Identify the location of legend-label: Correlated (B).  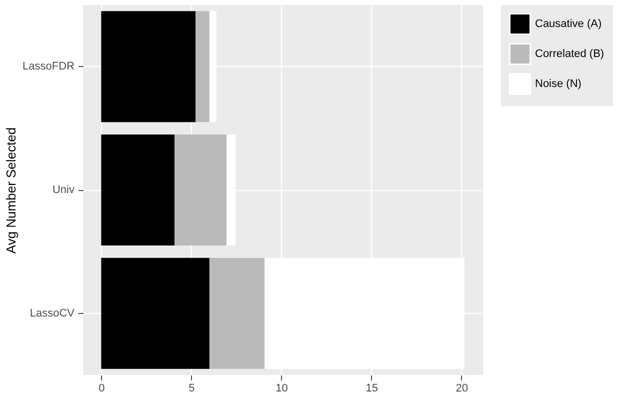
(569, 54).